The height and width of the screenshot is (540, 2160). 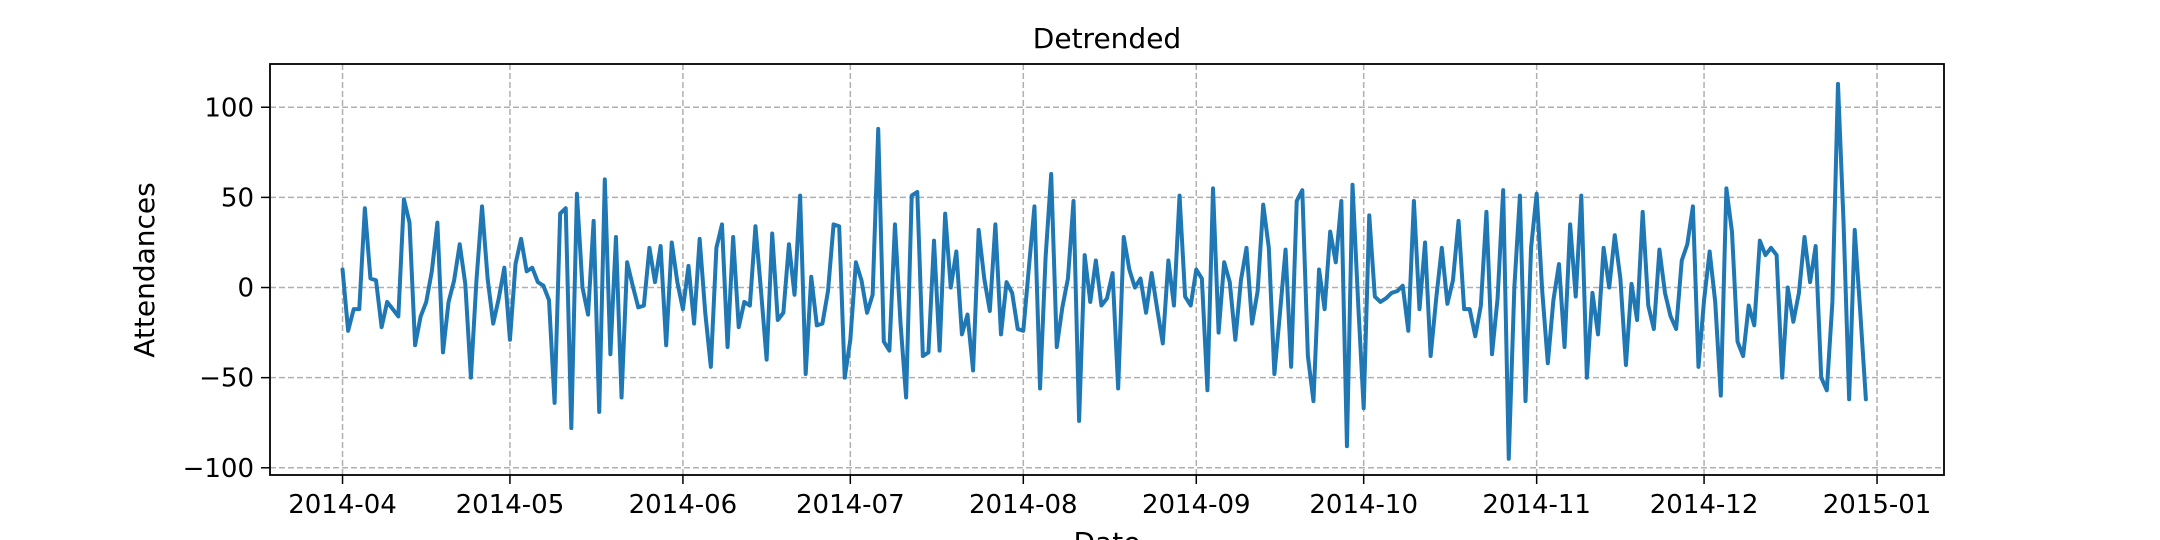 I want to click on x-tick-label: 2014-11, so click(x=1536, y=505).